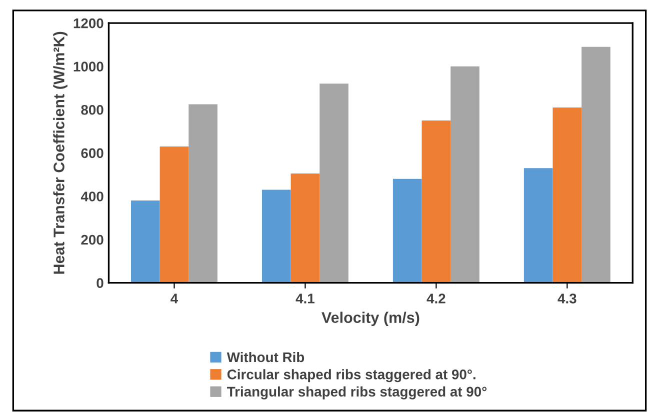 The width and height of the screenshot is (659, 419). What do you see at coordinates (89, 23) in the screenshot?
I see `y-tick-label: 1200` at bounding box center [89, 23].